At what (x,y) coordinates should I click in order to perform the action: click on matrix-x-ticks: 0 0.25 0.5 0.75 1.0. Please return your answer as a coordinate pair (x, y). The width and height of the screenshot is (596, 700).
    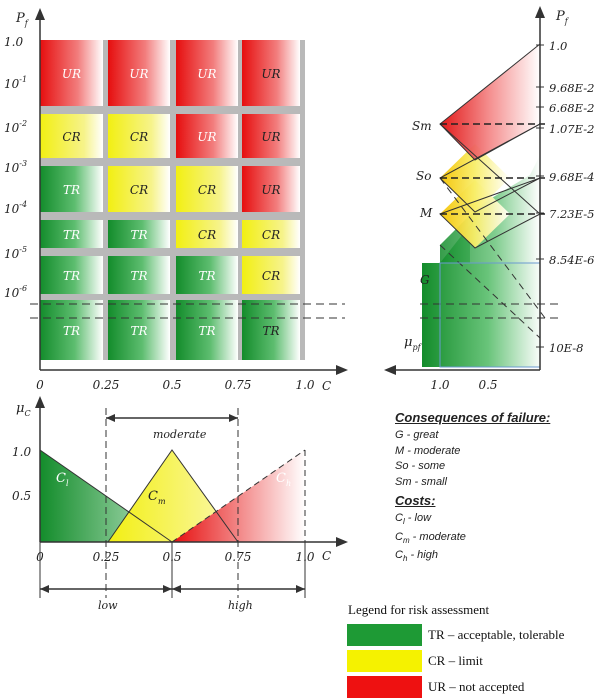
    Looking at the image, I should click on (175, 385).